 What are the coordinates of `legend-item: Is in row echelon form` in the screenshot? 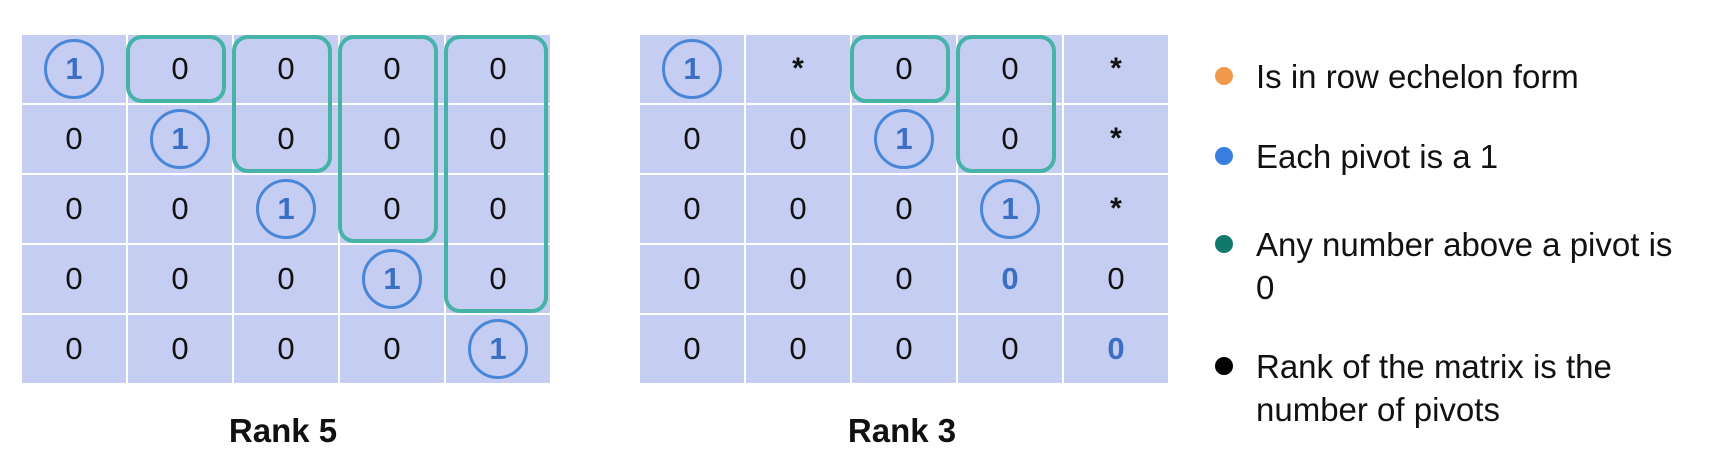 It's located at (1455, 76).